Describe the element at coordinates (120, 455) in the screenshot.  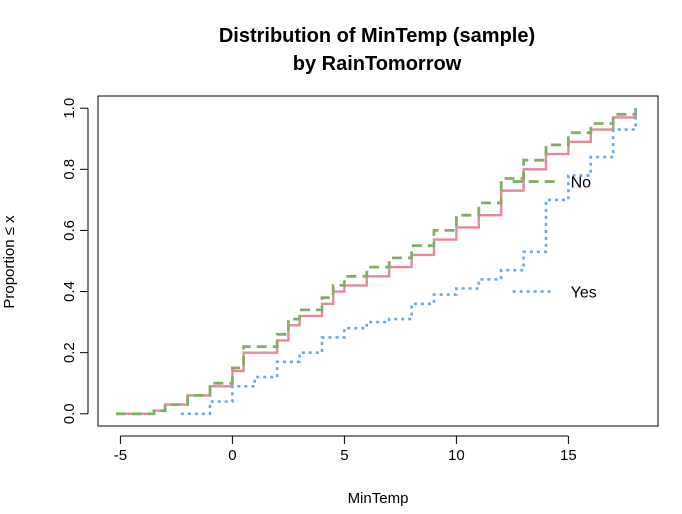
I see `x-tick-label: -5` at that location.